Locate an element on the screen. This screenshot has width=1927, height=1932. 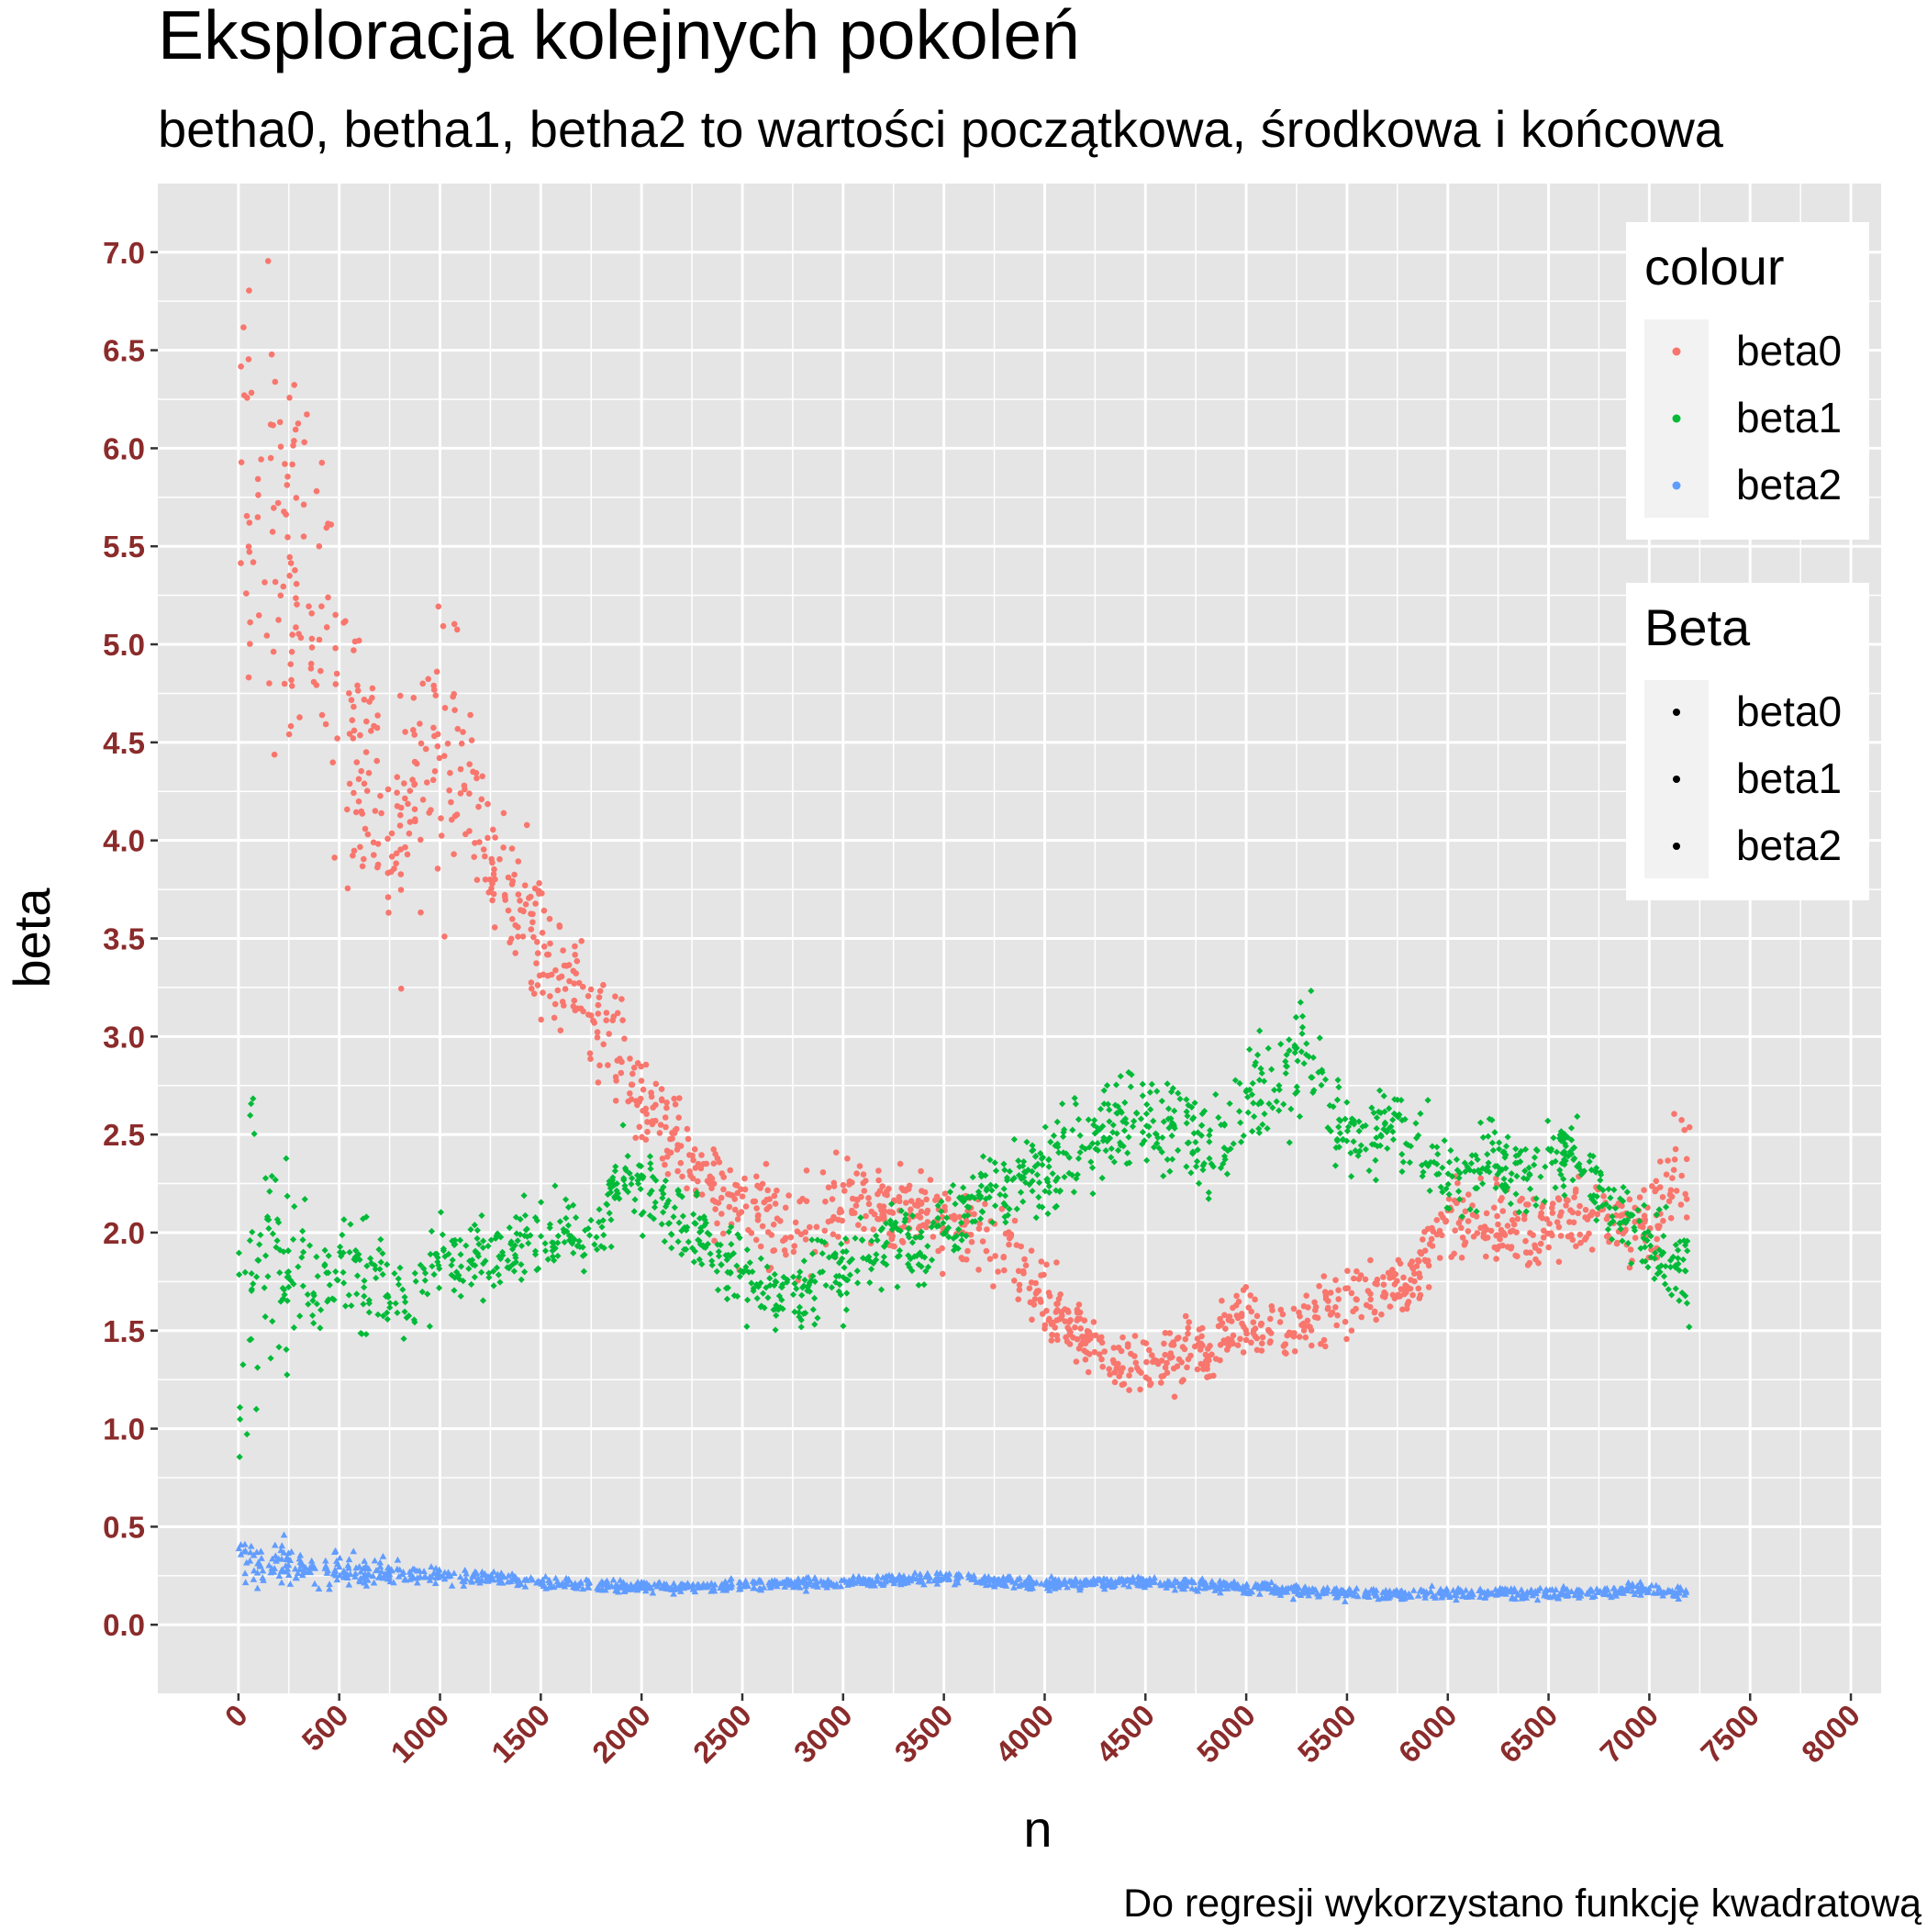
legend-colour-key-beta0 is located at coordinates (1676, 351).